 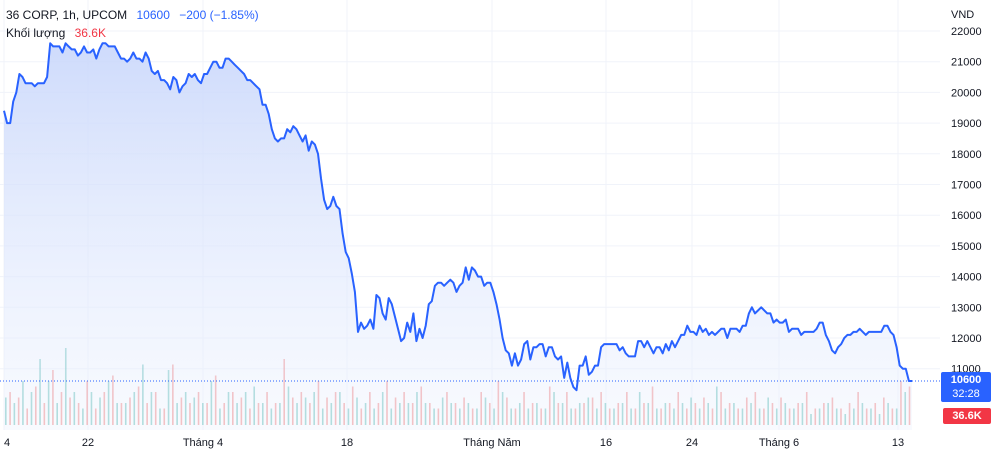 I want to click on x-tick-label: 24, so click(x=692, y=443).